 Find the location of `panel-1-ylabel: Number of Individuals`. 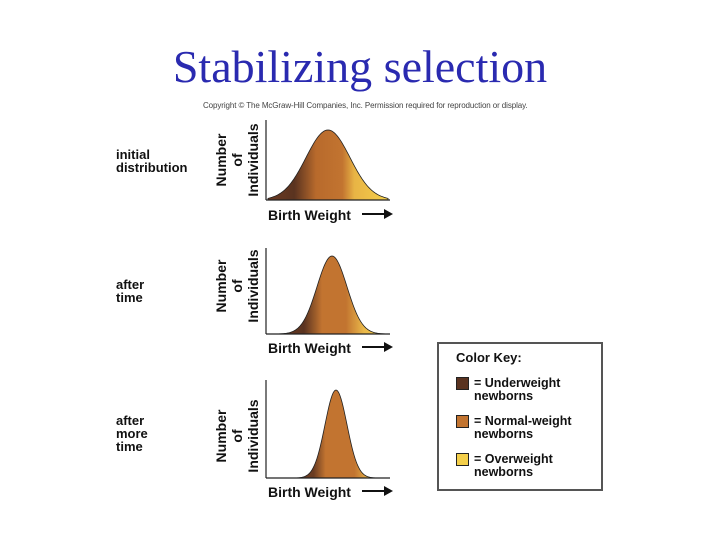

panel-1-ylabel: Number of Individuals is located at coordinates (237, 160).